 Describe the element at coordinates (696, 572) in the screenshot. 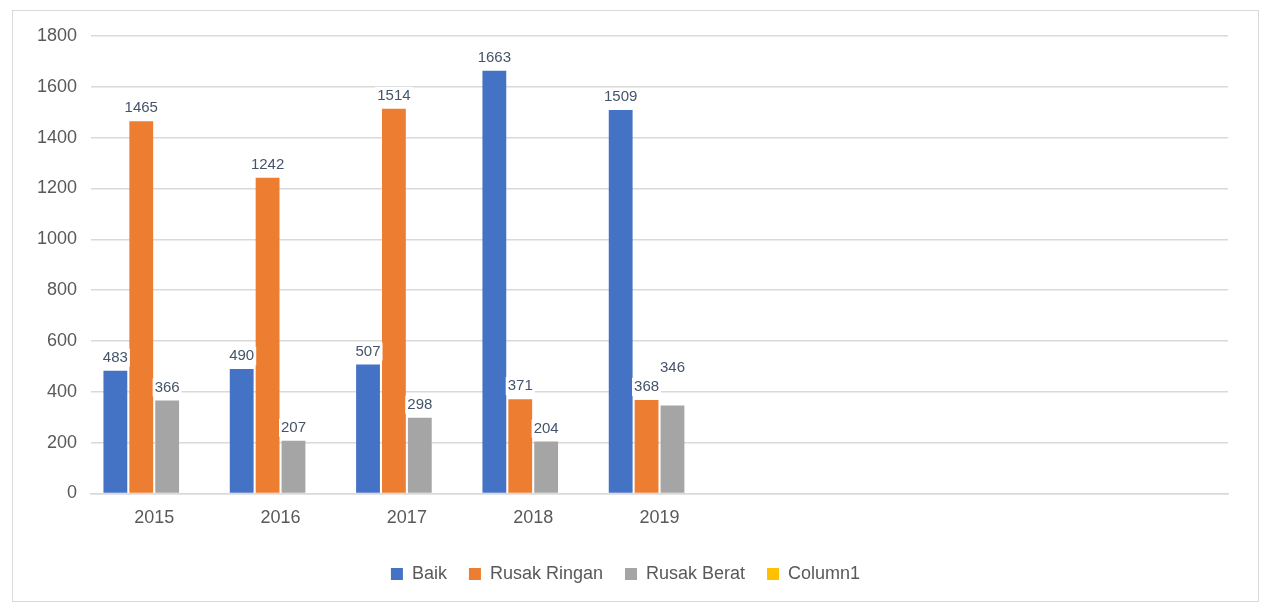

I see `legend-label: Rusak Berat` at that location.